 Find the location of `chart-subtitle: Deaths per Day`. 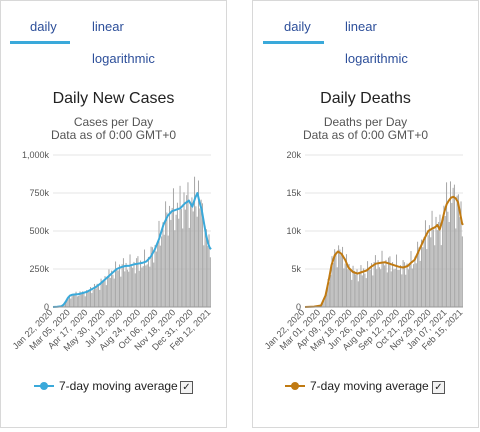

chart-subtitle: Deaths per Day is located at coordinates (365, 122).